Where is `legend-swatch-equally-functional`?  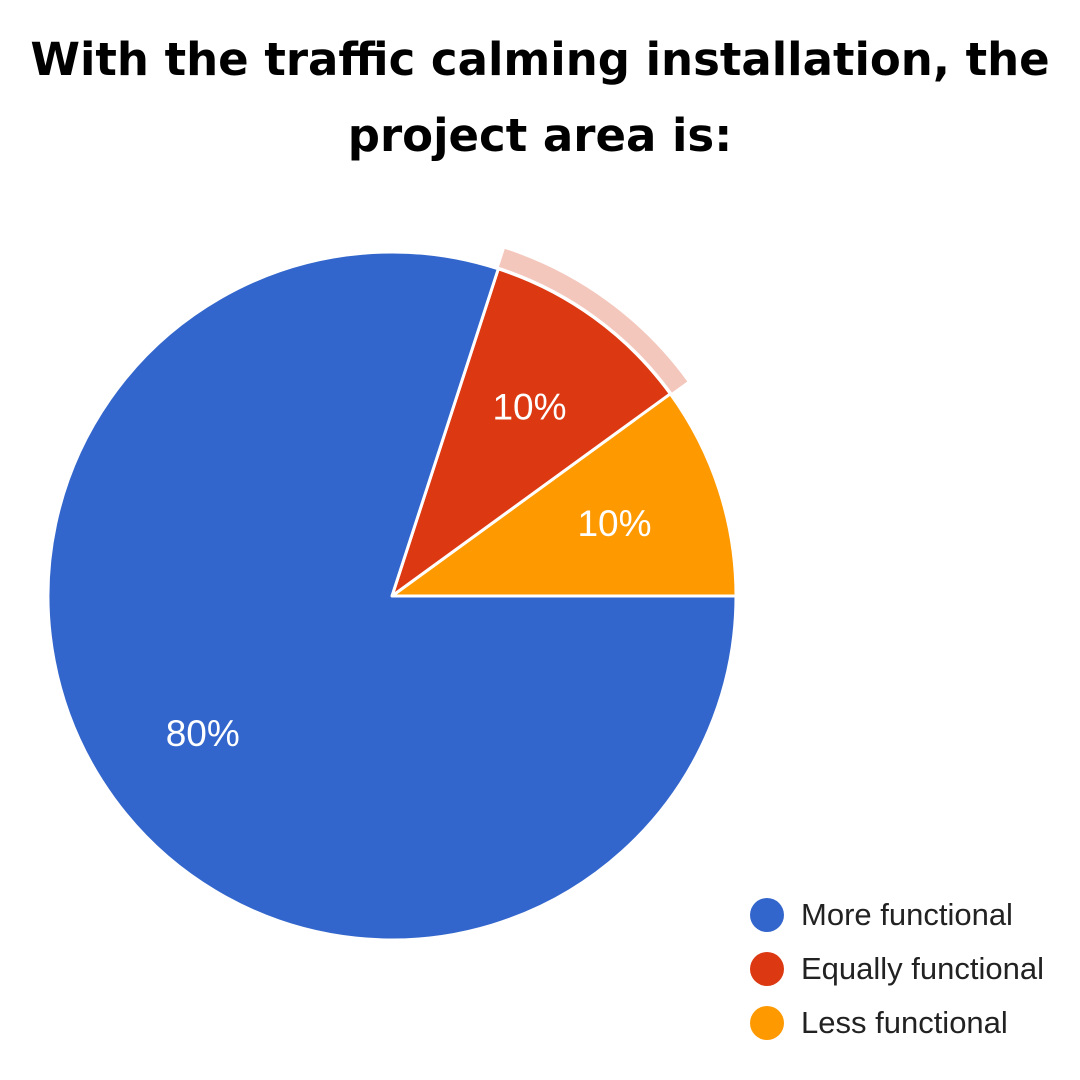
legend-swatch-equally-functional is located at coordinates (767, 969).